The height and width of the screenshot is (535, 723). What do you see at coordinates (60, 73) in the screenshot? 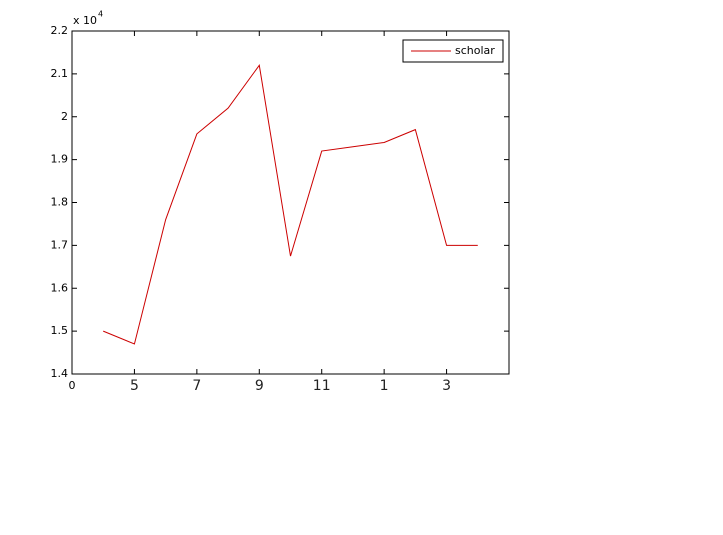
I see `y-tick-label: 2.1` at bounding box center [60, 73].